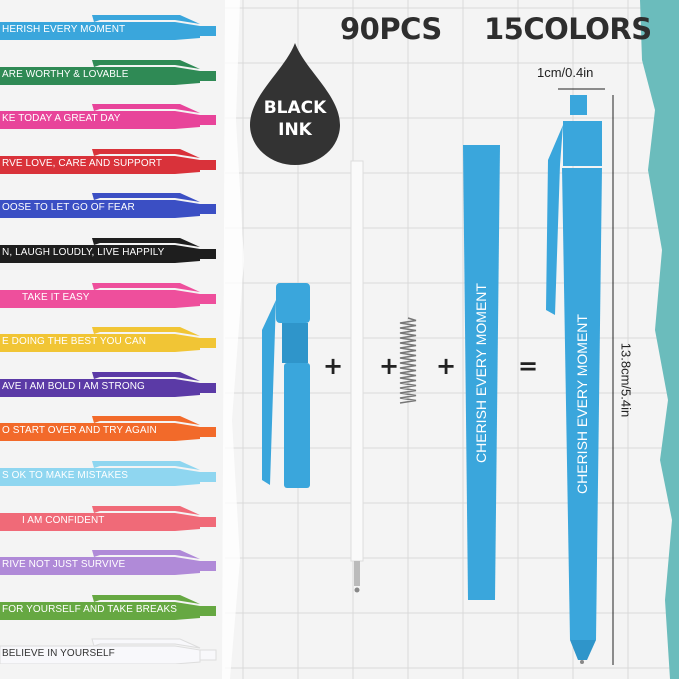 The width and height of the screenshot is (679, 679). Describe the element at coordinates (61, 119) in the screenshot. I see `pen-slogan: KE TODAY A GREAT DAY` at that location.